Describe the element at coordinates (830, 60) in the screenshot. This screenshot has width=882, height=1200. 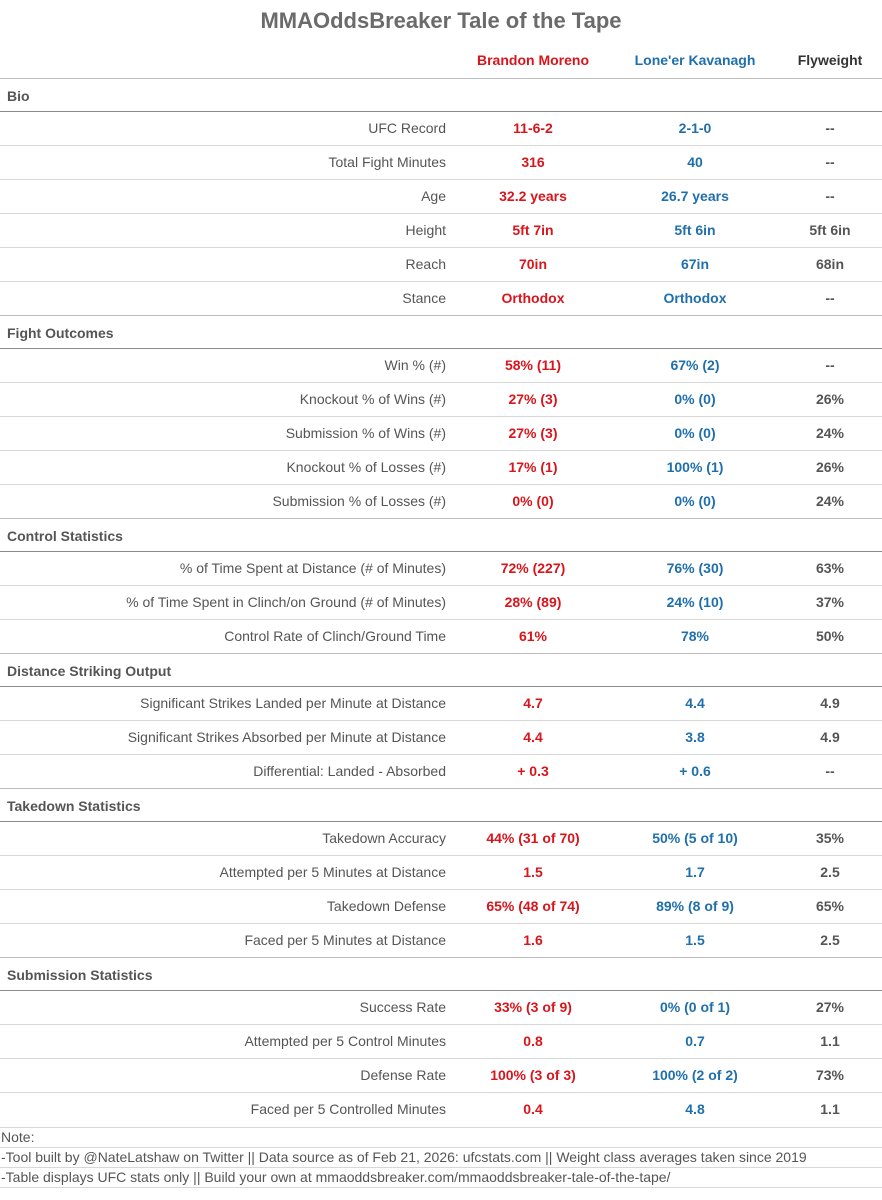
I see `division-column-header: Flyweight` at that location.